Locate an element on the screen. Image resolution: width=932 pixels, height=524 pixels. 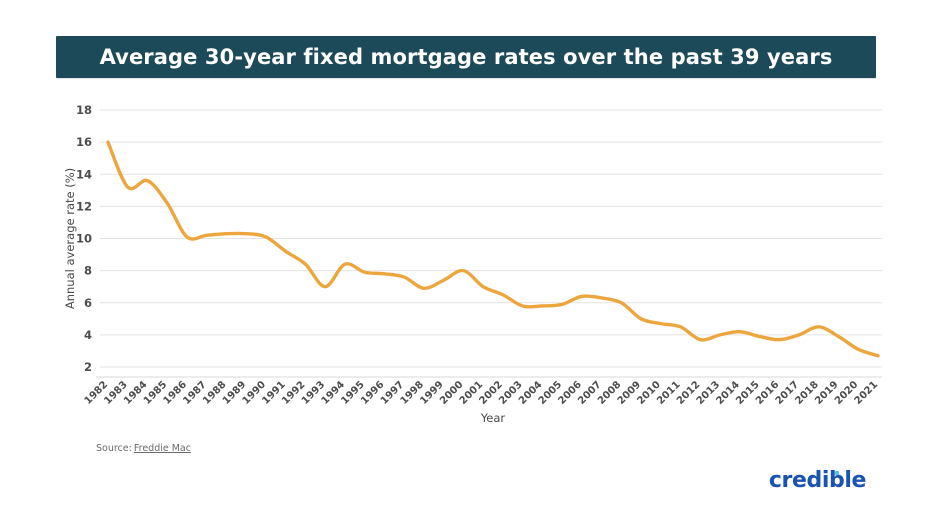
logo-dot-accent is located at coordinates (837, 473).